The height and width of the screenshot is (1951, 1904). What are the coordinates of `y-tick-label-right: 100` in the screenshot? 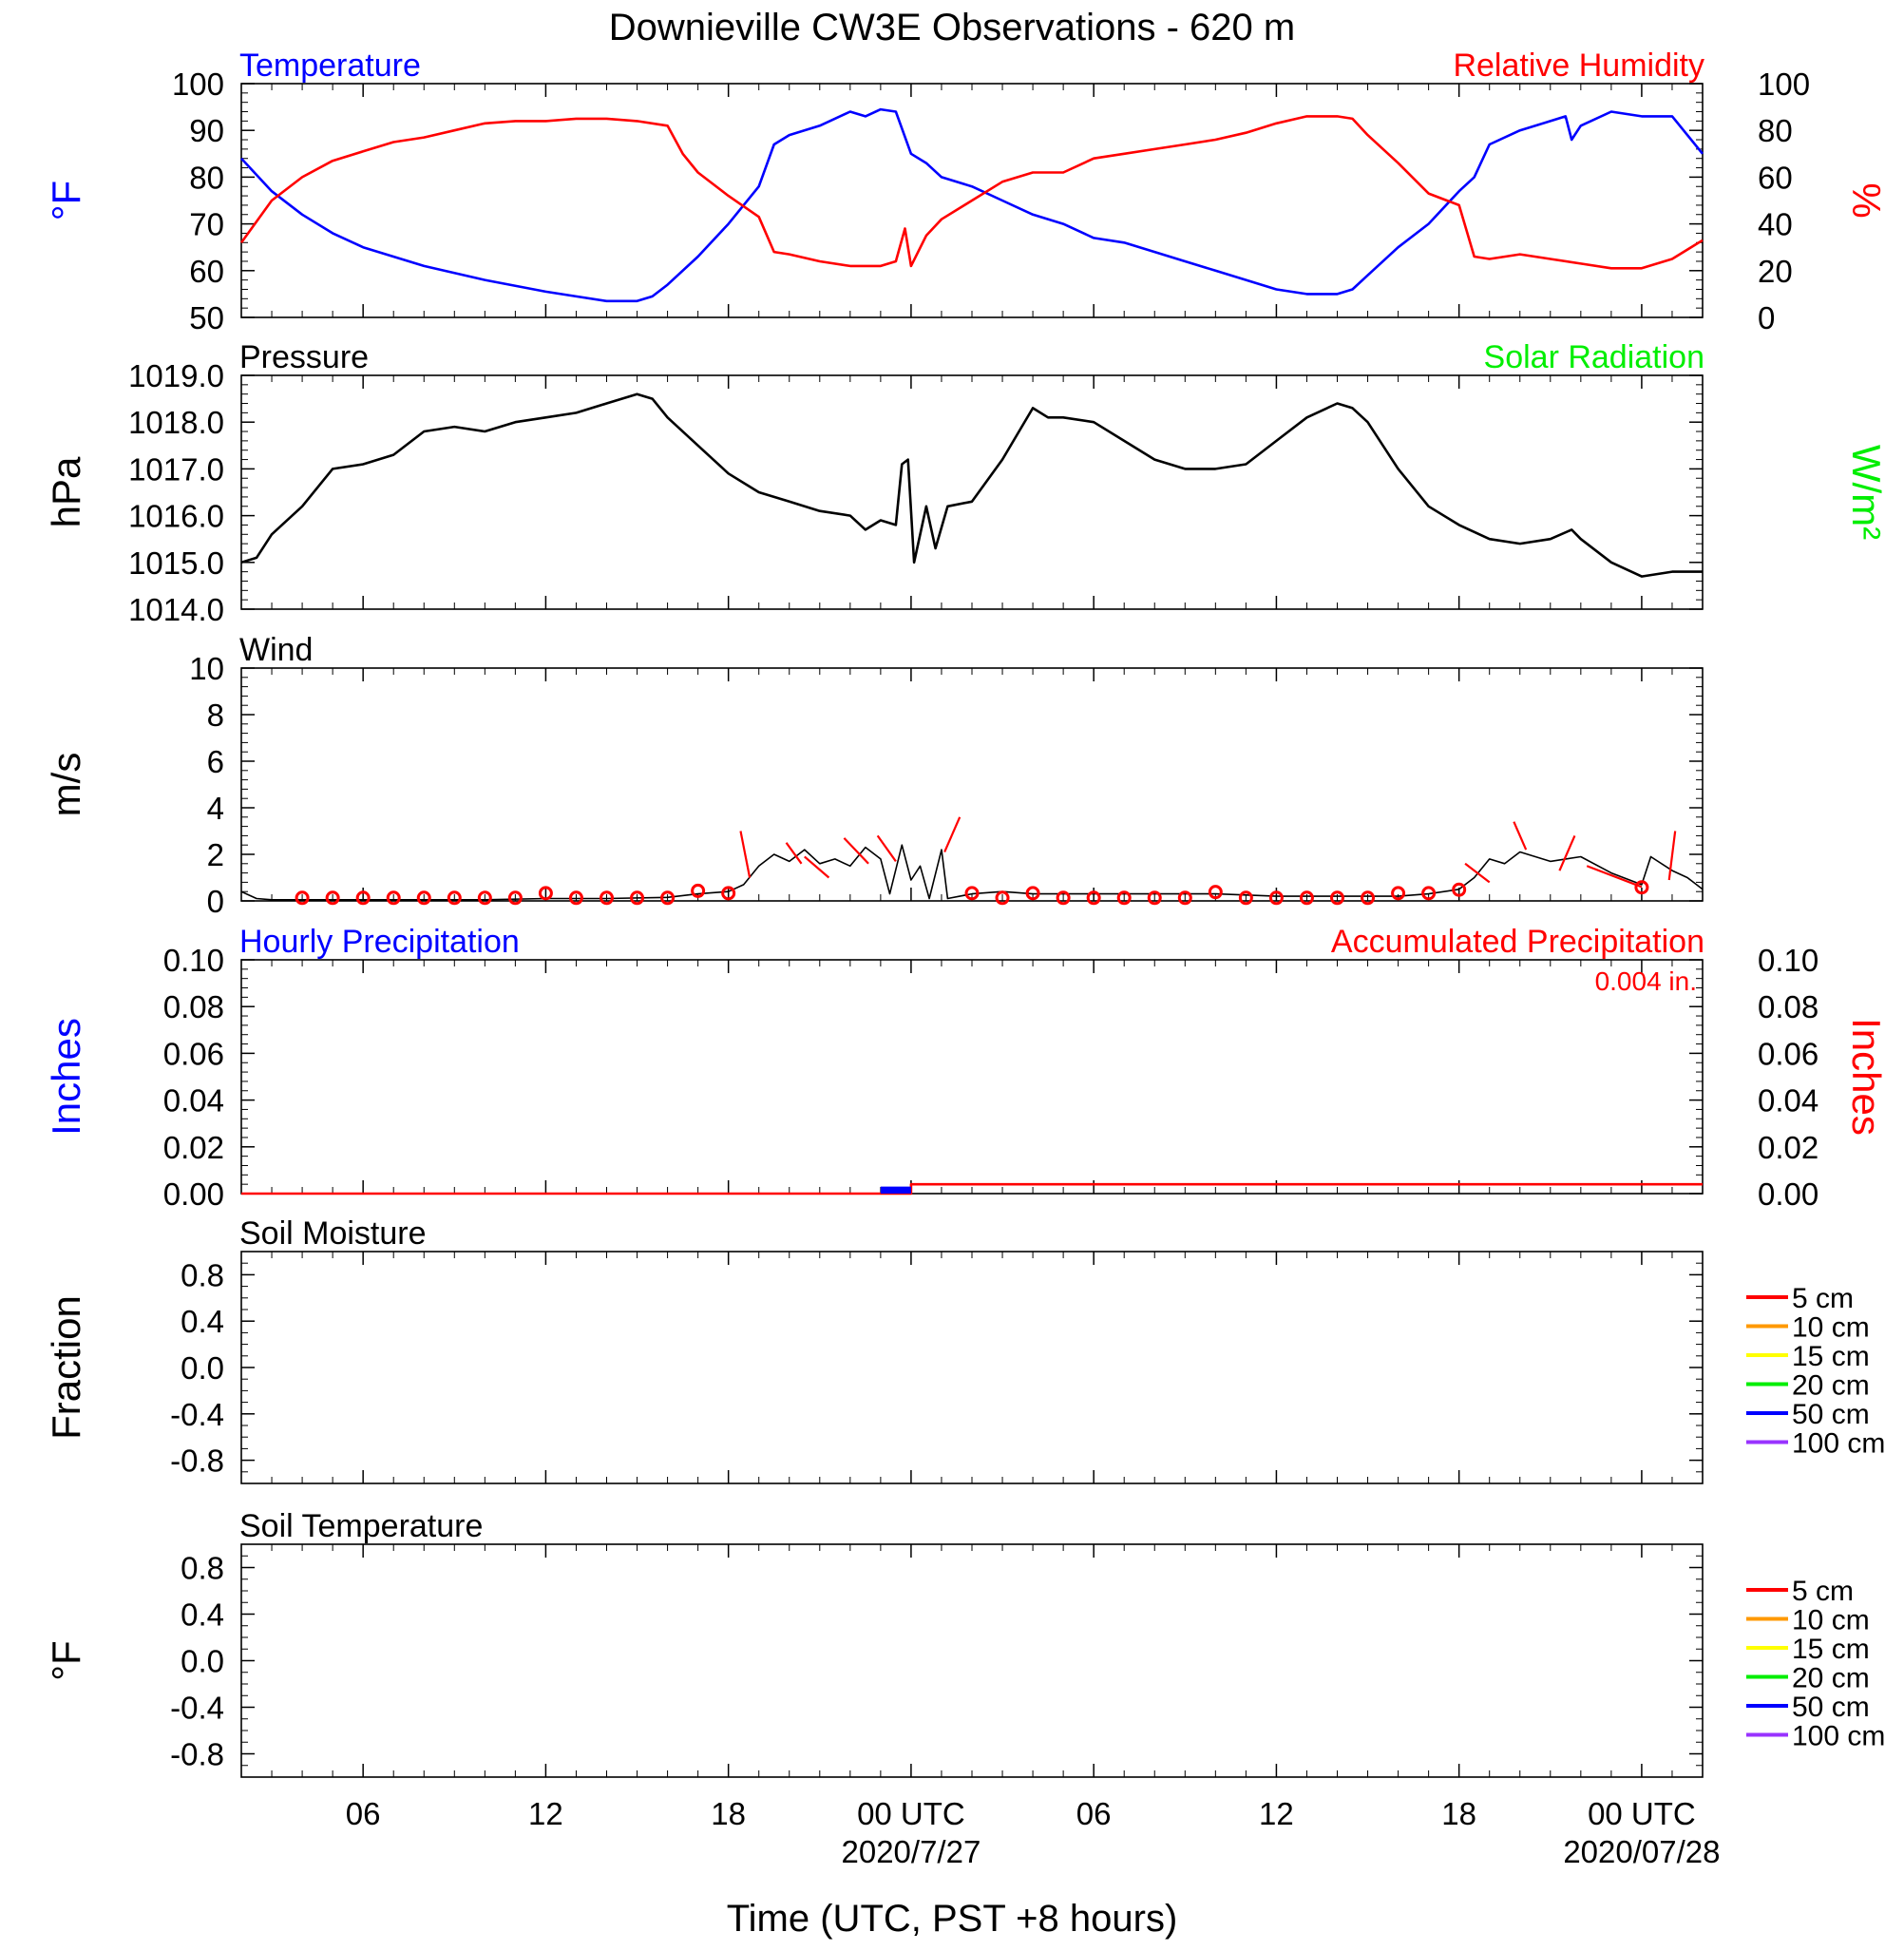 It's located at (1784, 84).